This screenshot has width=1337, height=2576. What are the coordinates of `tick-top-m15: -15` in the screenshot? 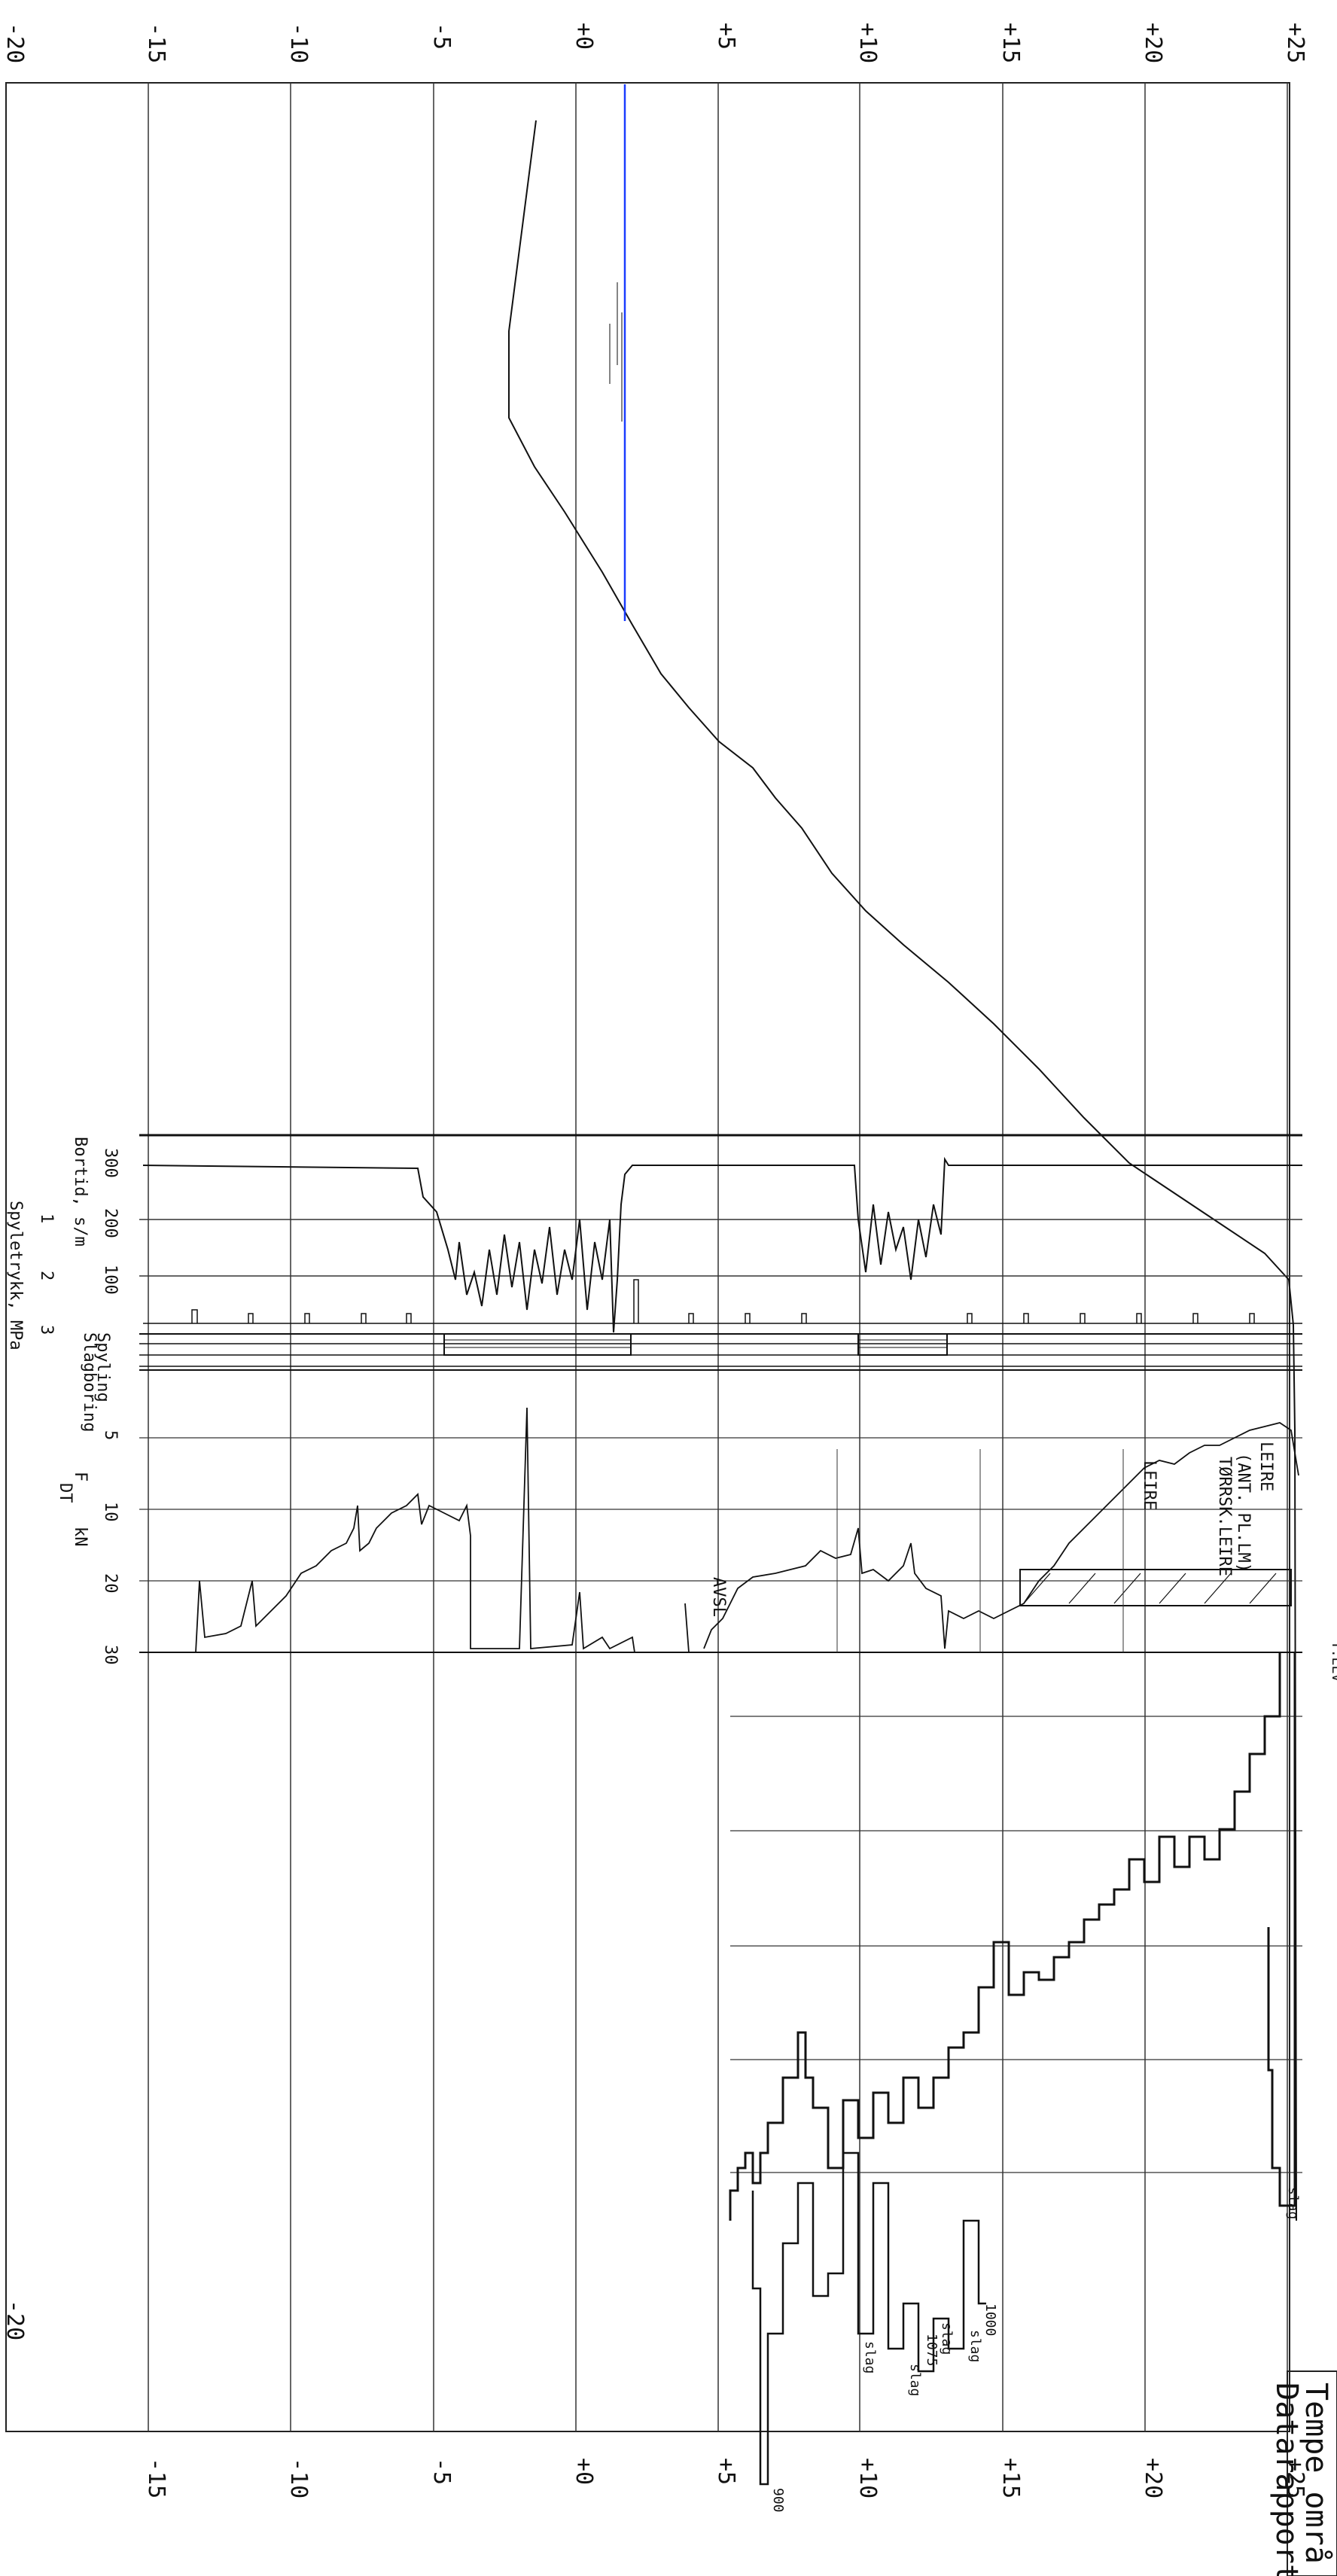 It's located at (156, 43).